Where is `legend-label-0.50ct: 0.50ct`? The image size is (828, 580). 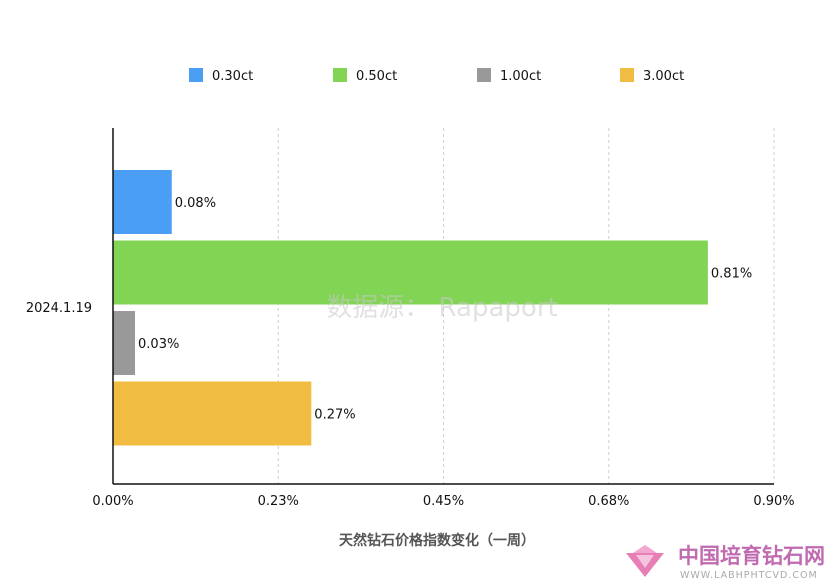
legend-label-0.50ct: 0.50ct is located at coordinates (376, 76).